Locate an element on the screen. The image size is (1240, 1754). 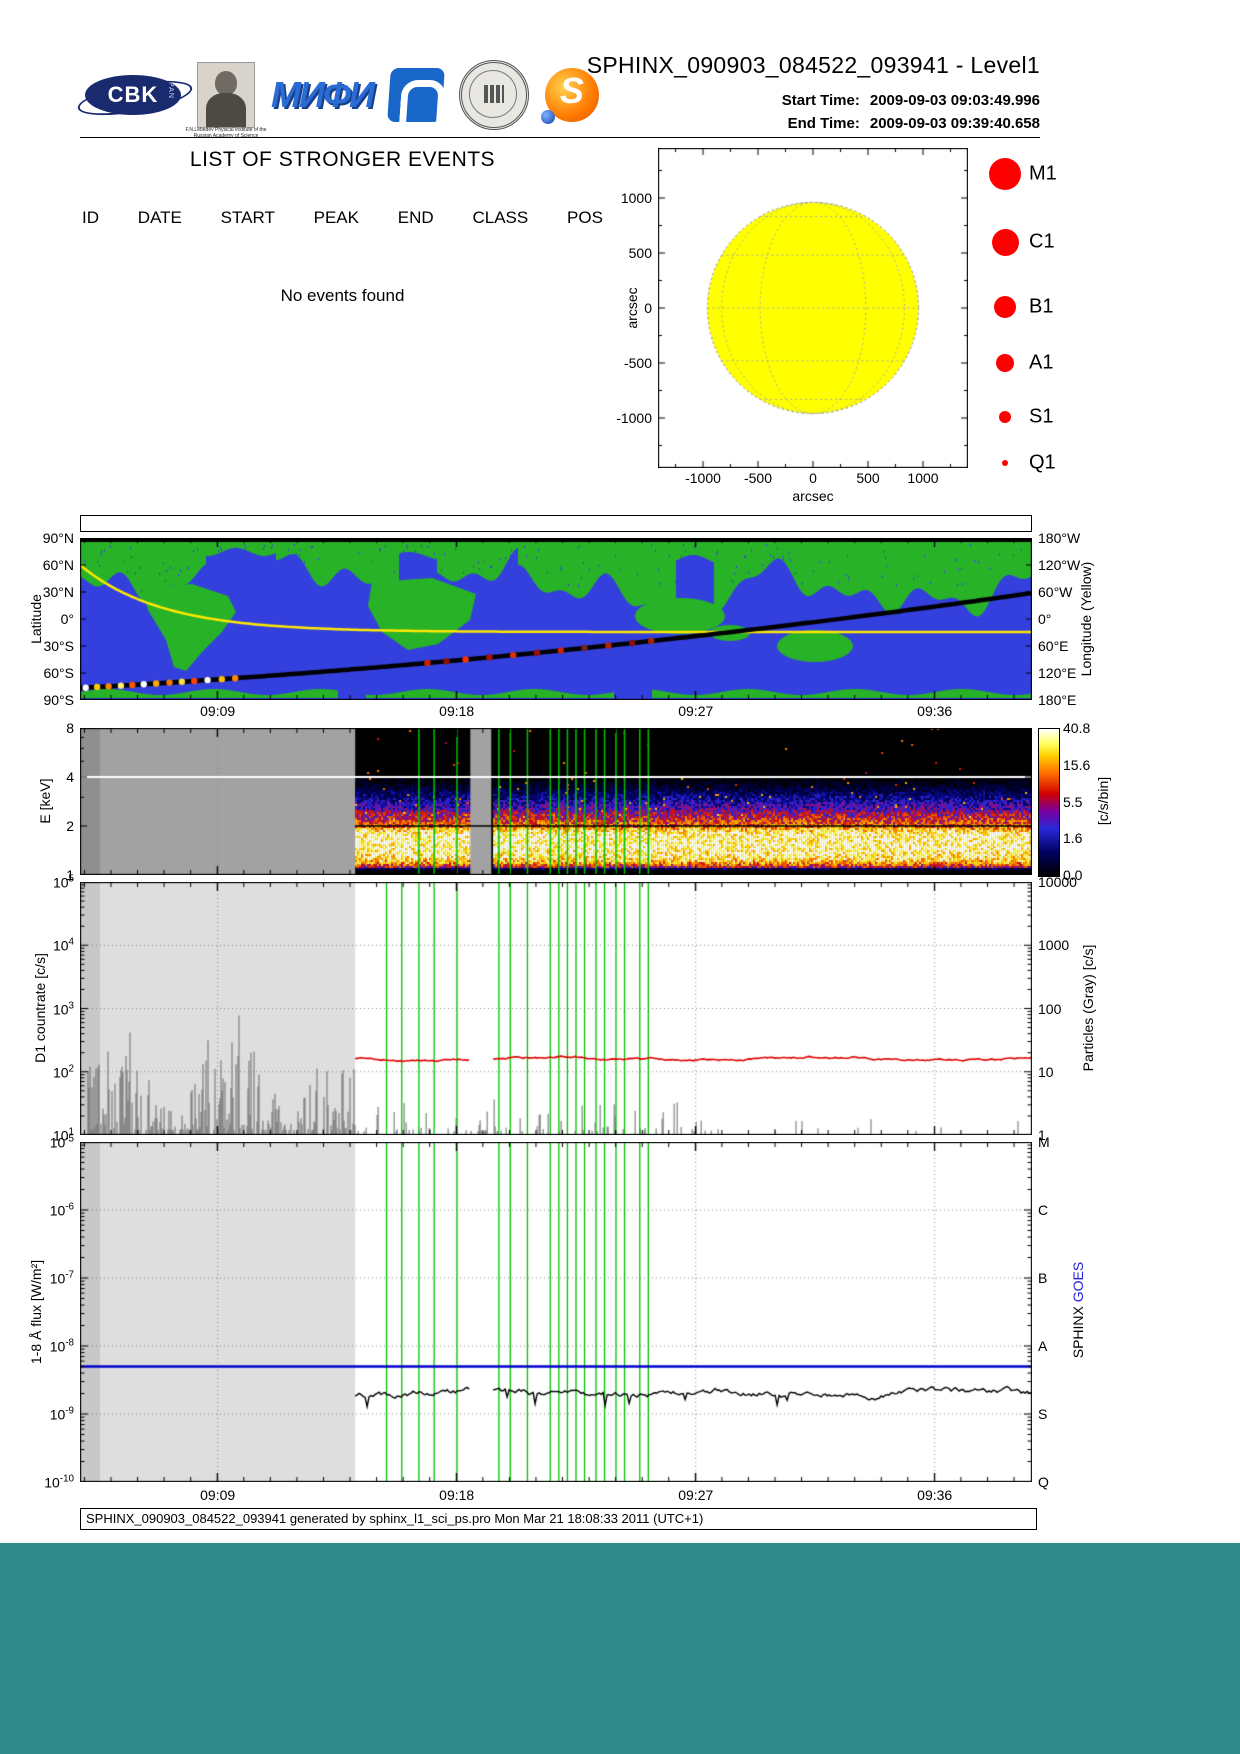
map-lat-tick-4: 30°S is located at coordinates (58, 646).